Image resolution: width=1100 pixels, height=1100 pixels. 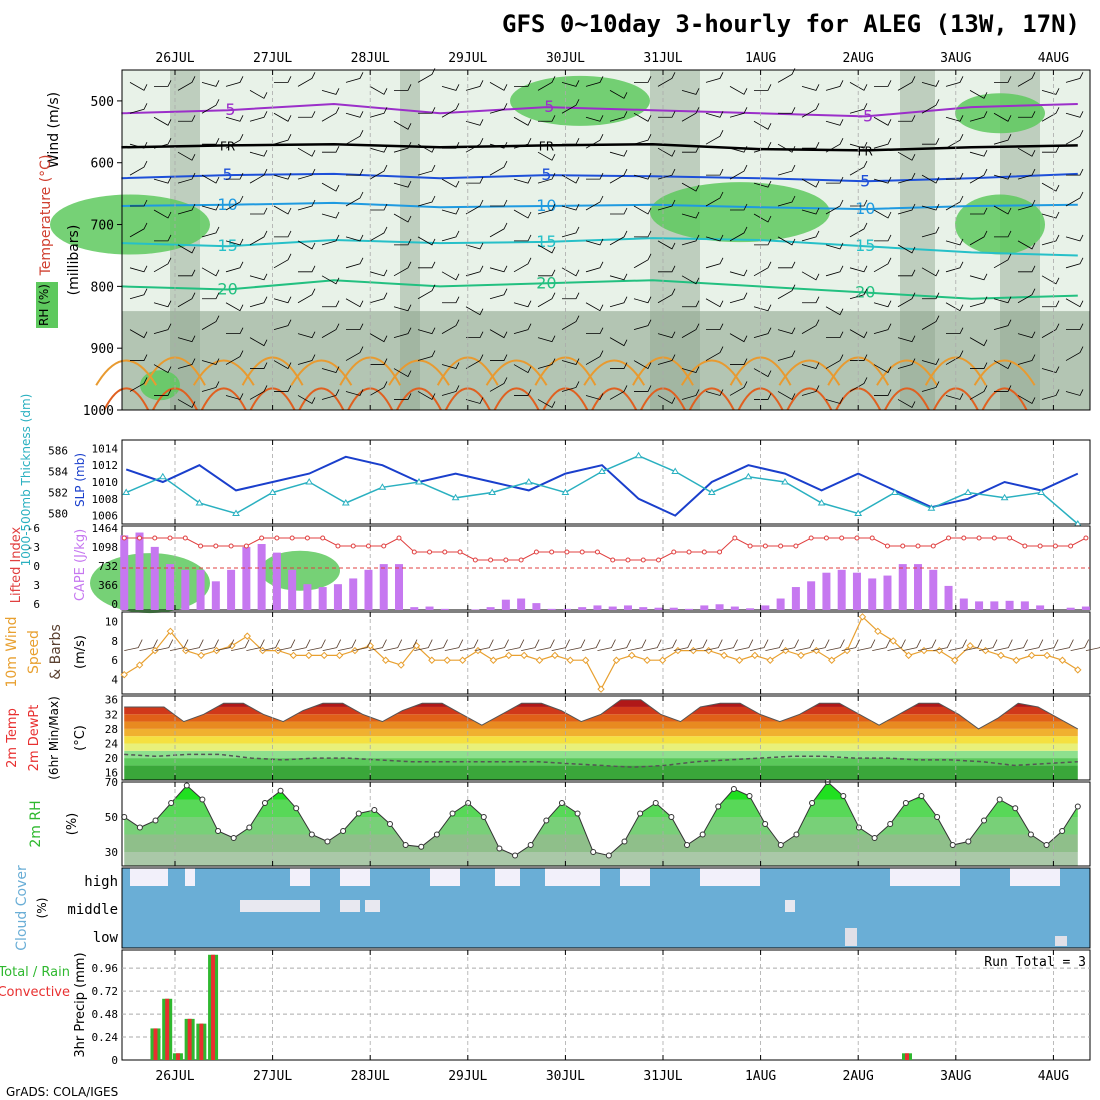 I want to click on wind-tick-label: 4, so click(x=114, y=680).